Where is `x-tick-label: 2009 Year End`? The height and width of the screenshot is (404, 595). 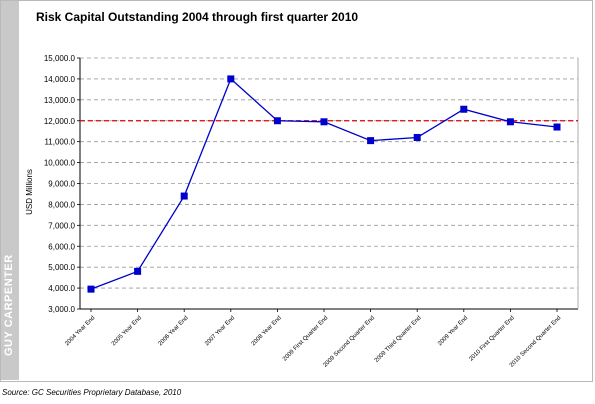 x-tick-label: 2009 Year End is located at coordinates (453, 331).